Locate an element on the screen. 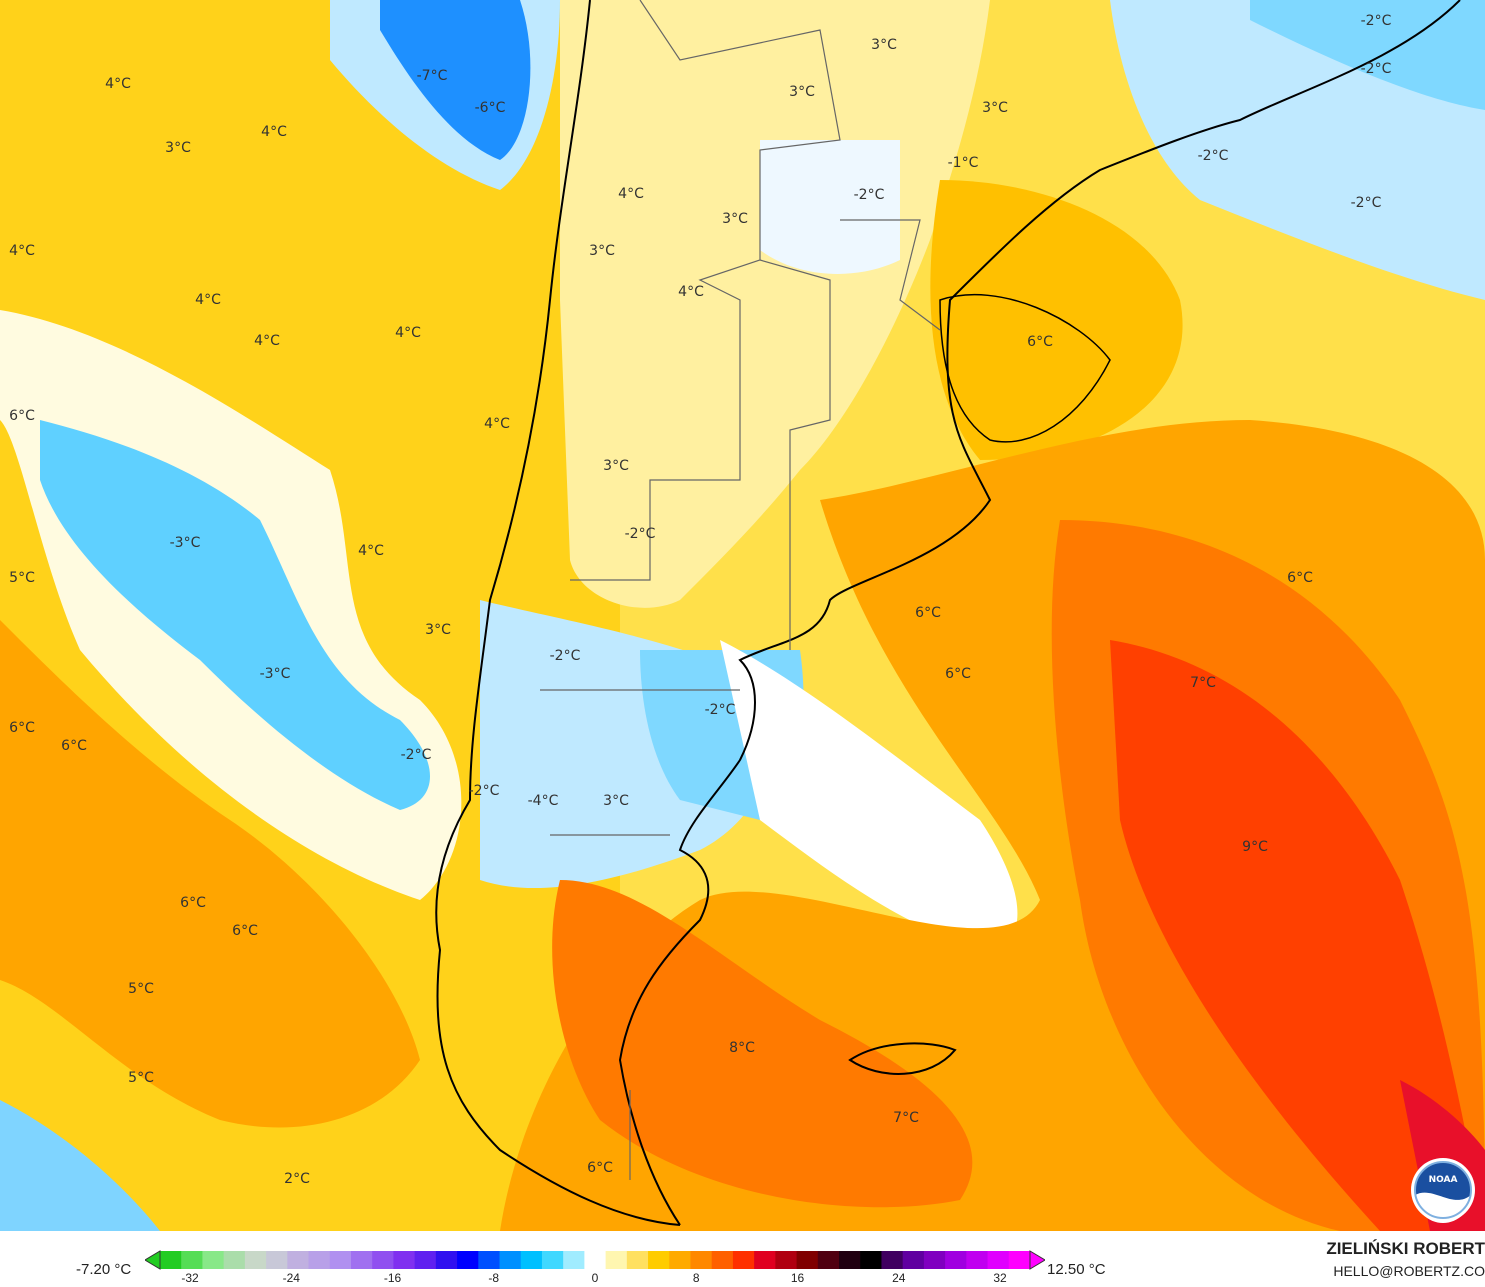 The height and width of the screenshot is (1287, 1485). colorbar-tick: -32 is located at coordinates (190, 1278).